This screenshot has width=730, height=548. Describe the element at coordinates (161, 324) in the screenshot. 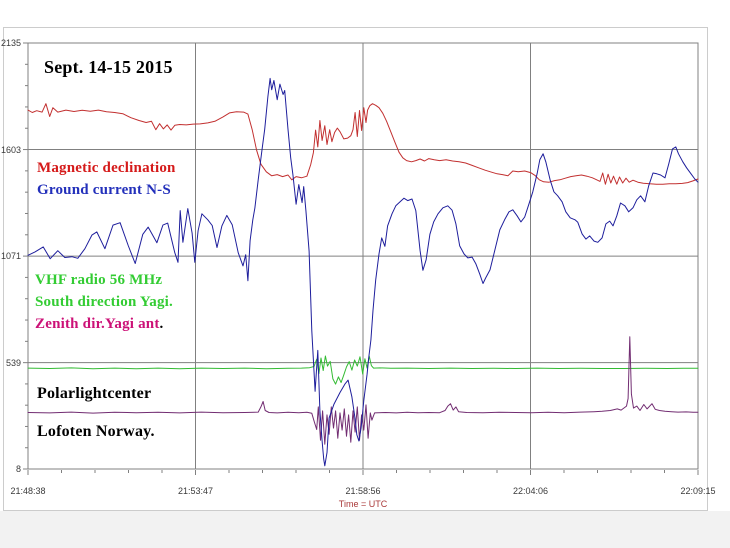

I see `legend-zenith-period: .` at that location.